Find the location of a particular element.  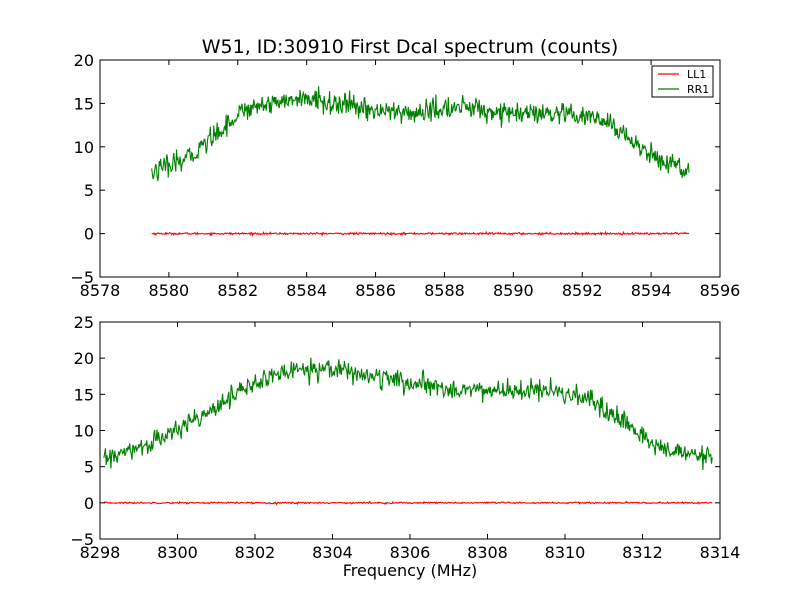

bottom-x-tick-label: 8304 is located at coordinates (332, 552).